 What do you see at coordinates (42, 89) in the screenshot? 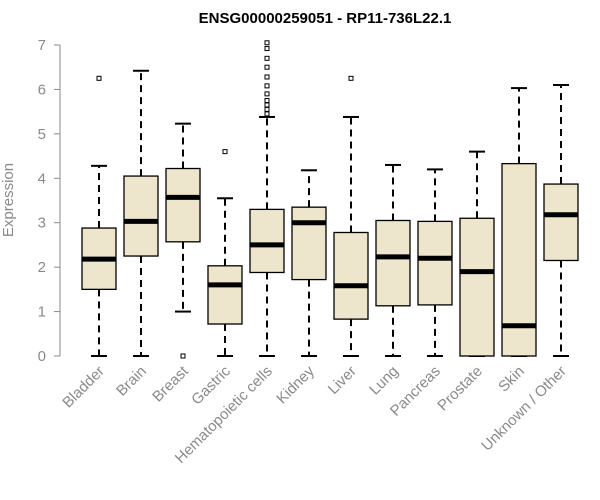
I see `y-tick-label: 6` at bounding box center [42, 89].